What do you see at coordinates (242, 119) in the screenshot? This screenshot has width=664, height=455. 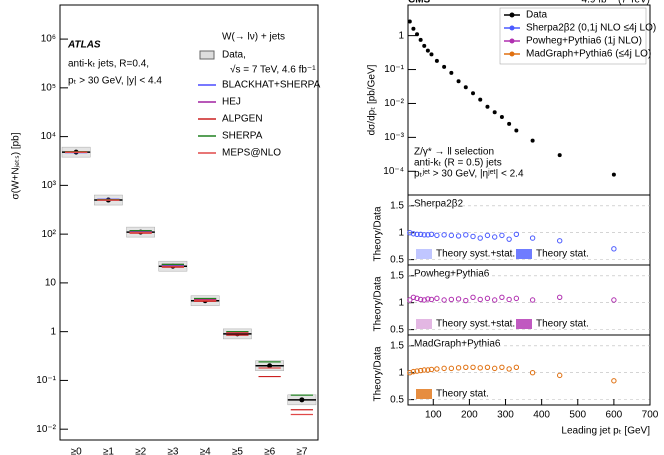 I see `legend-label: ALPGEN` at bounding box center [242, 119].